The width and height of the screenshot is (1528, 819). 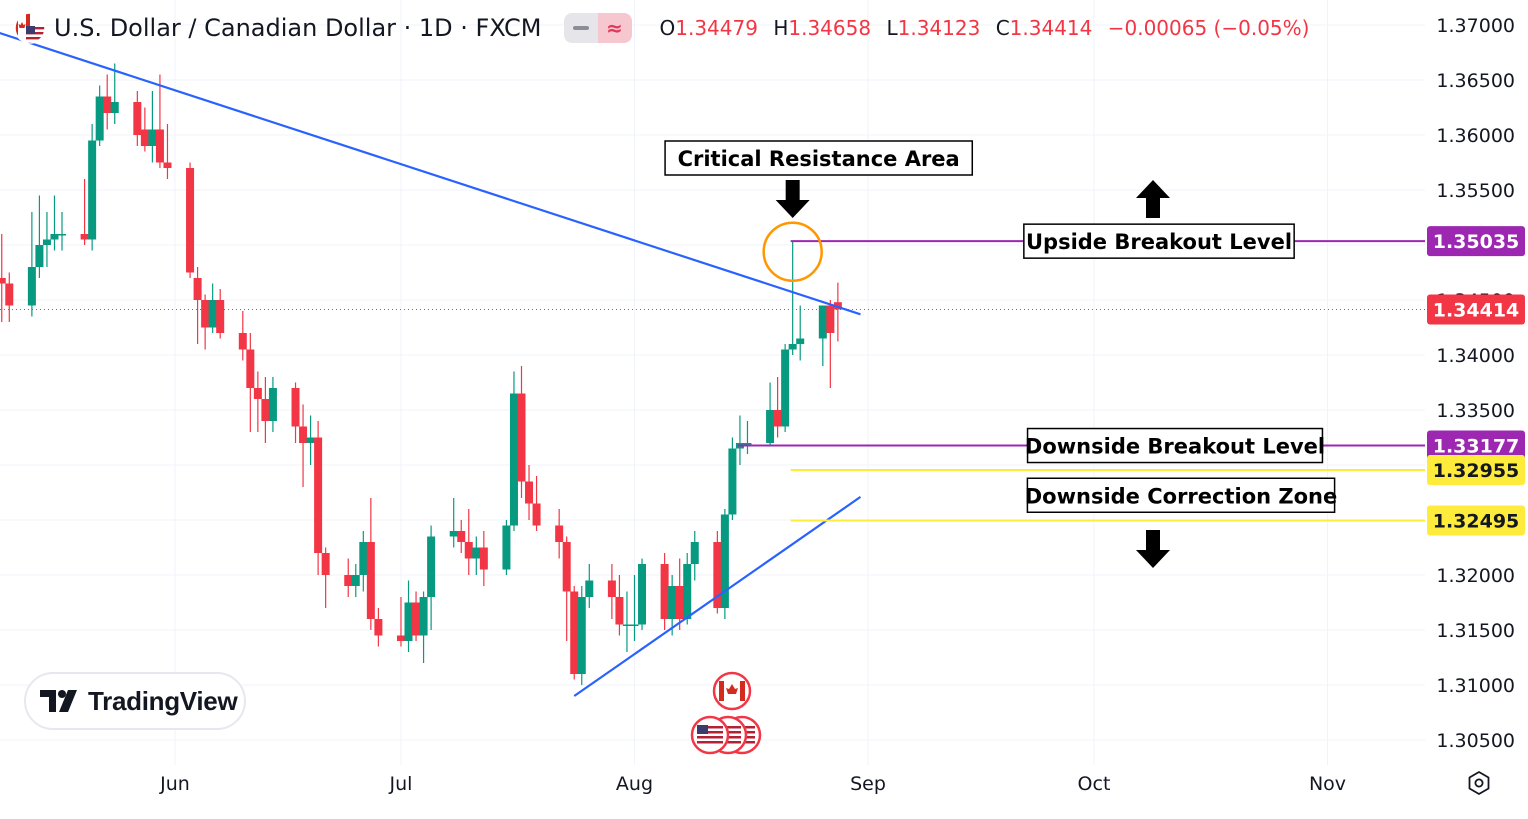 I want to click on price-tick-label: 1.33500, so click(x=1475, y=411).